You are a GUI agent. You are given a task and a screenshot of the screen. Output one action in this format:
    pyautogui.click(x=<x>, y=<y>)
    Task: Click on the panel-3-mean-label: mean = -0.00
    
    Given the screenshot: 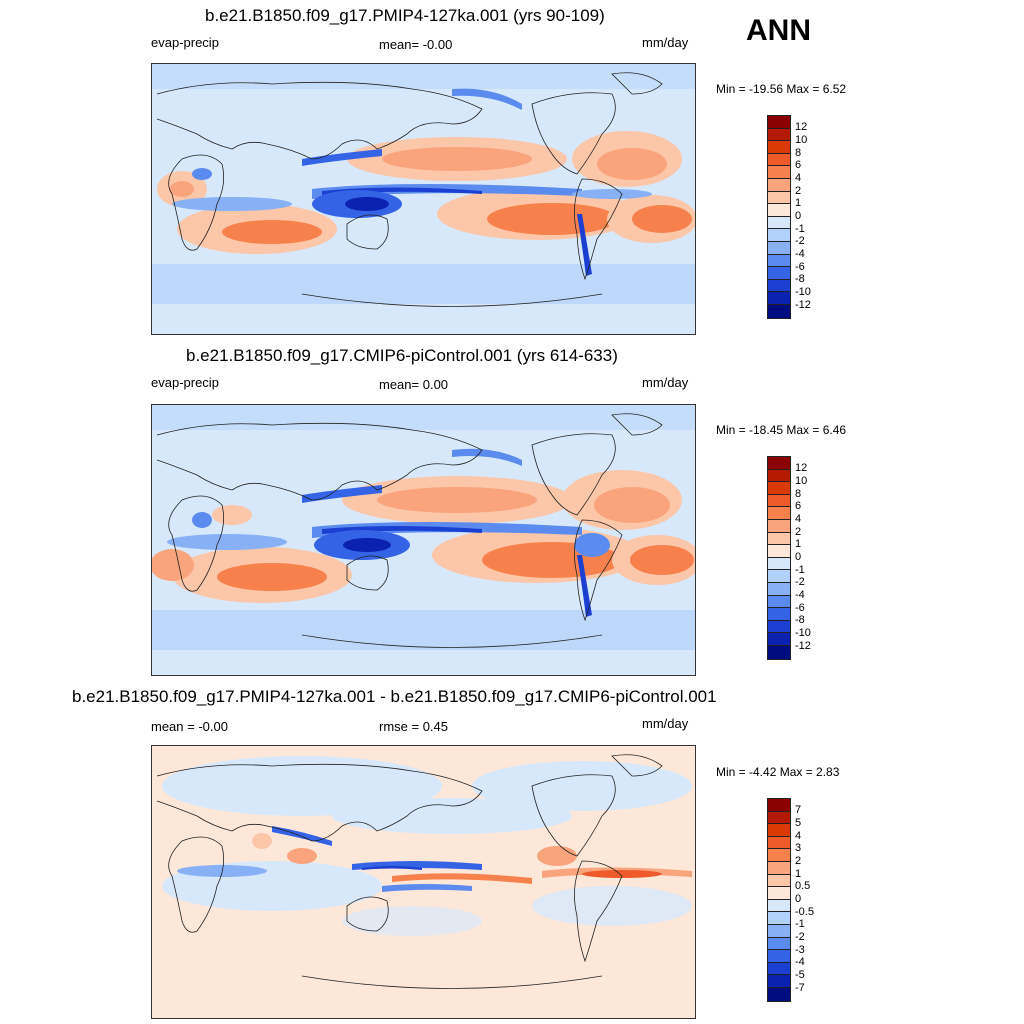 What is the action you would take?
    pyautogui.click(x=189, y=726)
    